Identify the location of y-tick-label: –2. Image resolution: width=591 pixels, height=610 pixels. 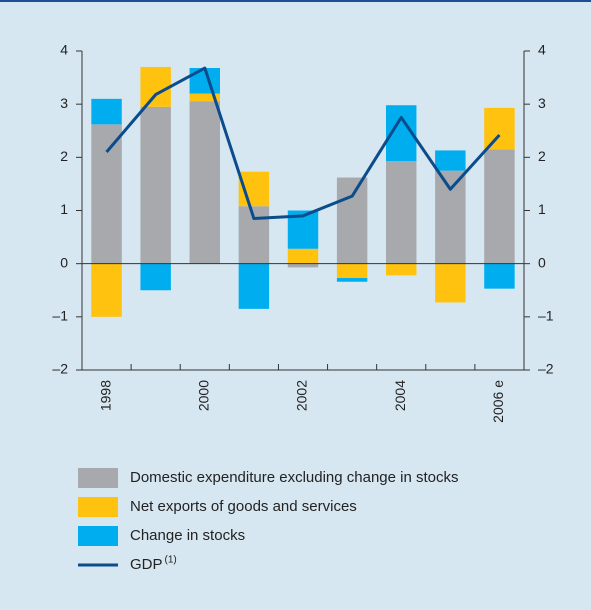
(60, 369).